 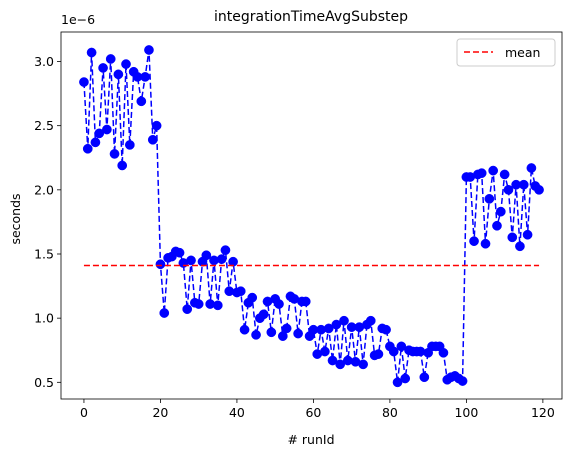 What do you see at coordinates (44, 189) in the screenshot?
I see `y-tick-label: 2.0` at bounding box center [44, 189].